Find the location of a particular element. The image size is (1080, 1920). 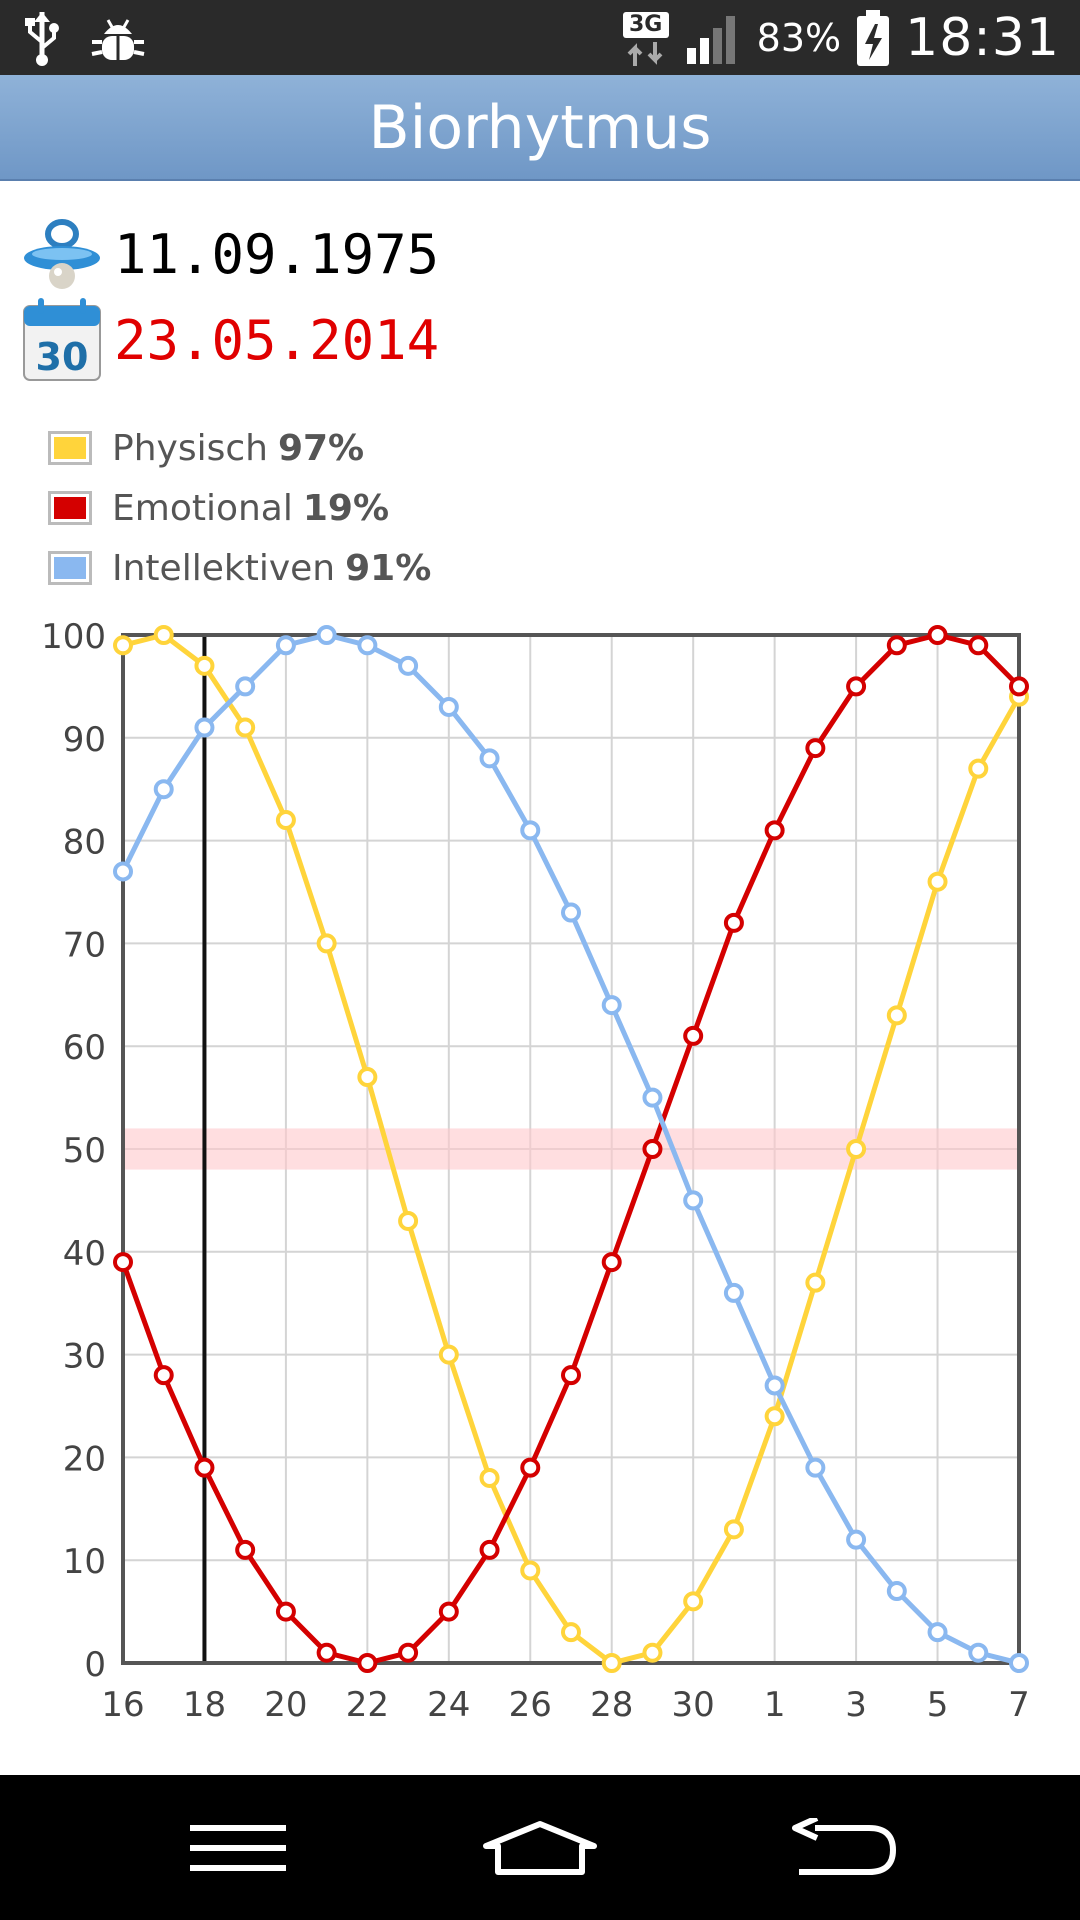

y-tick-label: 20 is located at coordinates (84, 1459).